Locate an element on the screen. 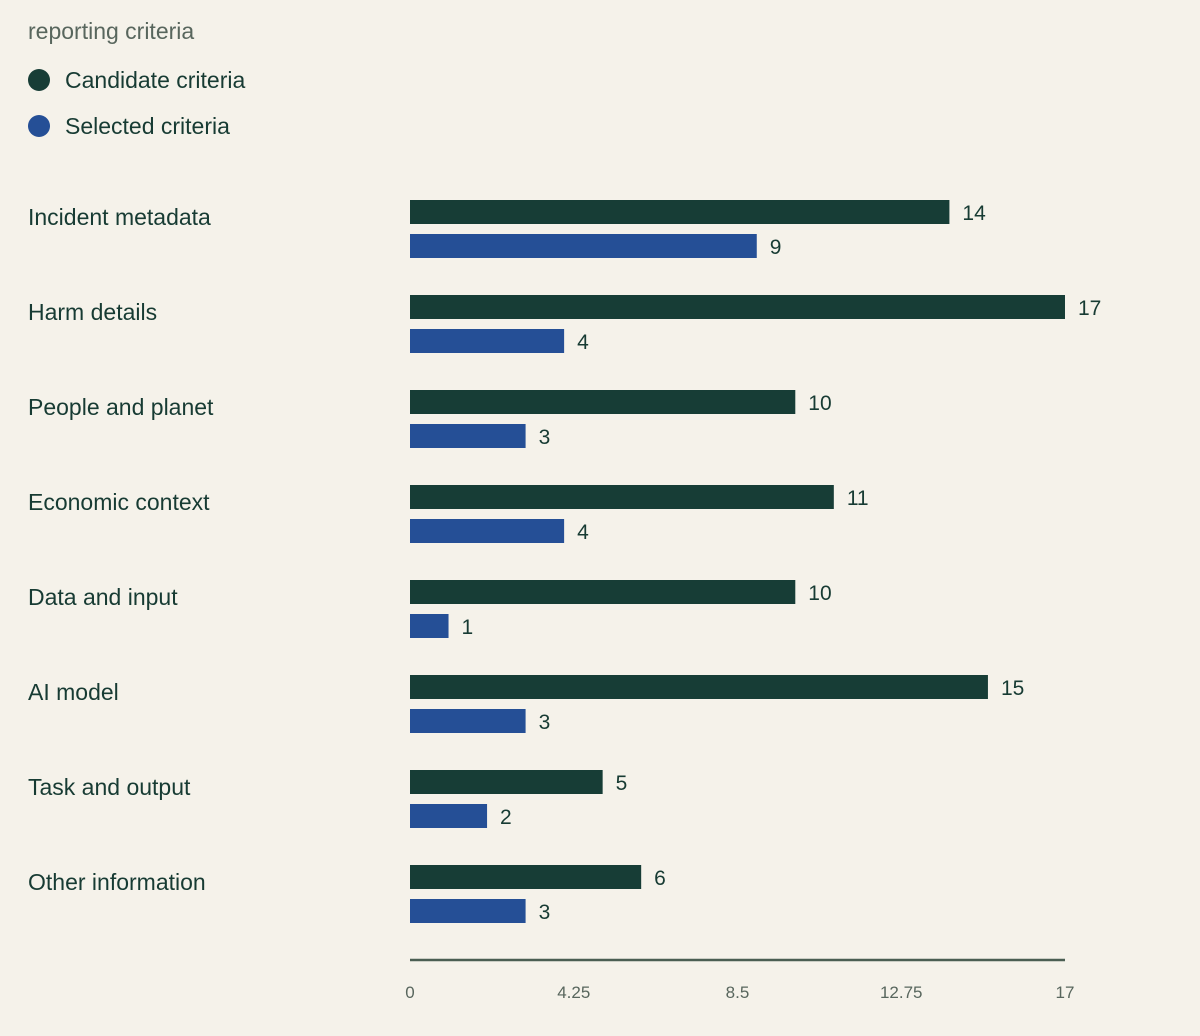 This screenshot has width=1200, height=1036. x-tick-label: 8.5 is located at coordinates (738, 992).